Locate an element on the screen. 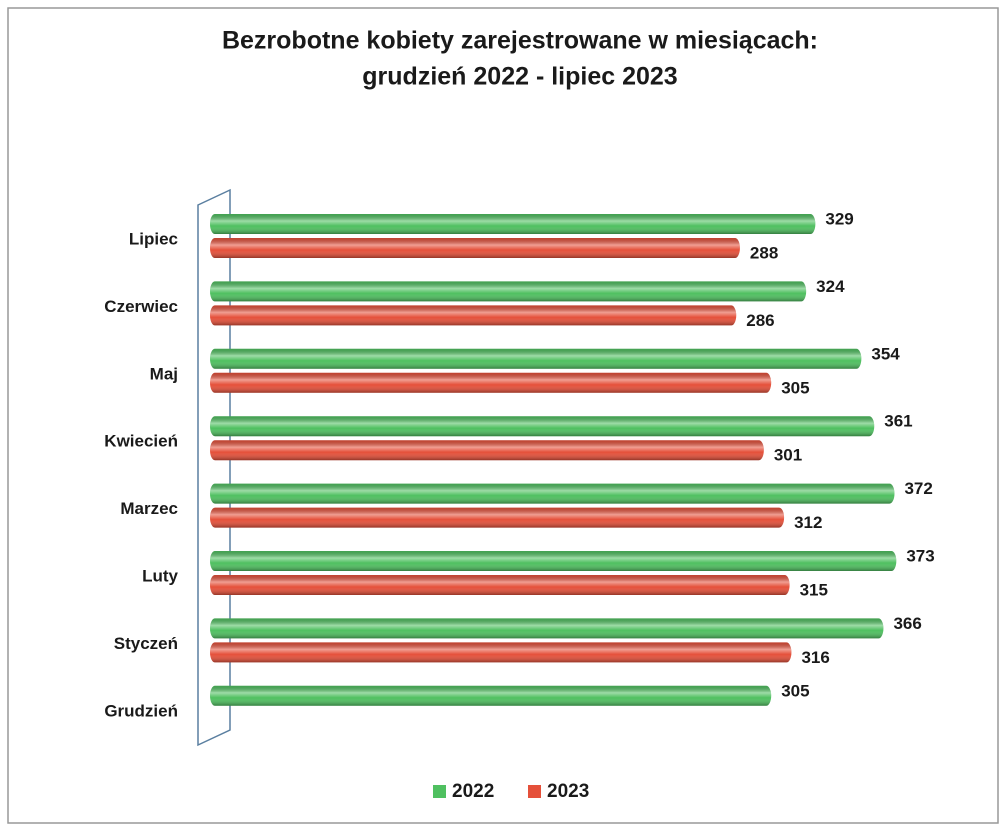  data-label: 316 is located at coordinates (815, 657).